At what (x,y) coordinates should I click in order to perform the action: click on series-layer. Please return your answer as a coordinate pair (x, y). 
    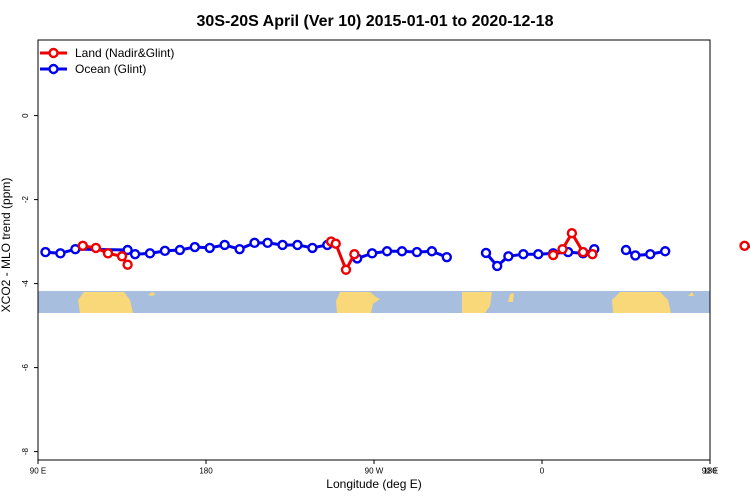
    Looking at the image, I should click on (395, 251).